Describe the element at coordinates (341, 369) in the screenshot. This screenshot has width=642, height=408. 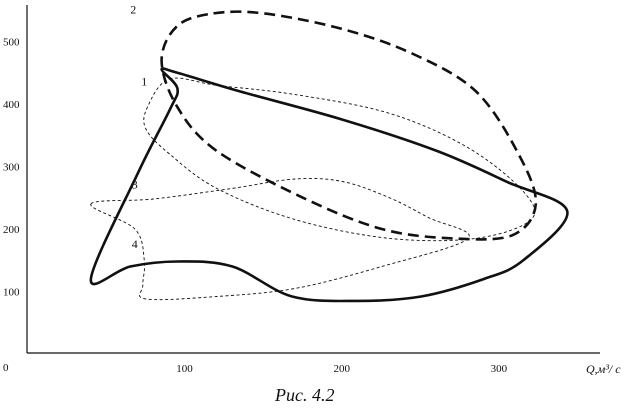
I see `x-tick-label-200: 200` at that location.